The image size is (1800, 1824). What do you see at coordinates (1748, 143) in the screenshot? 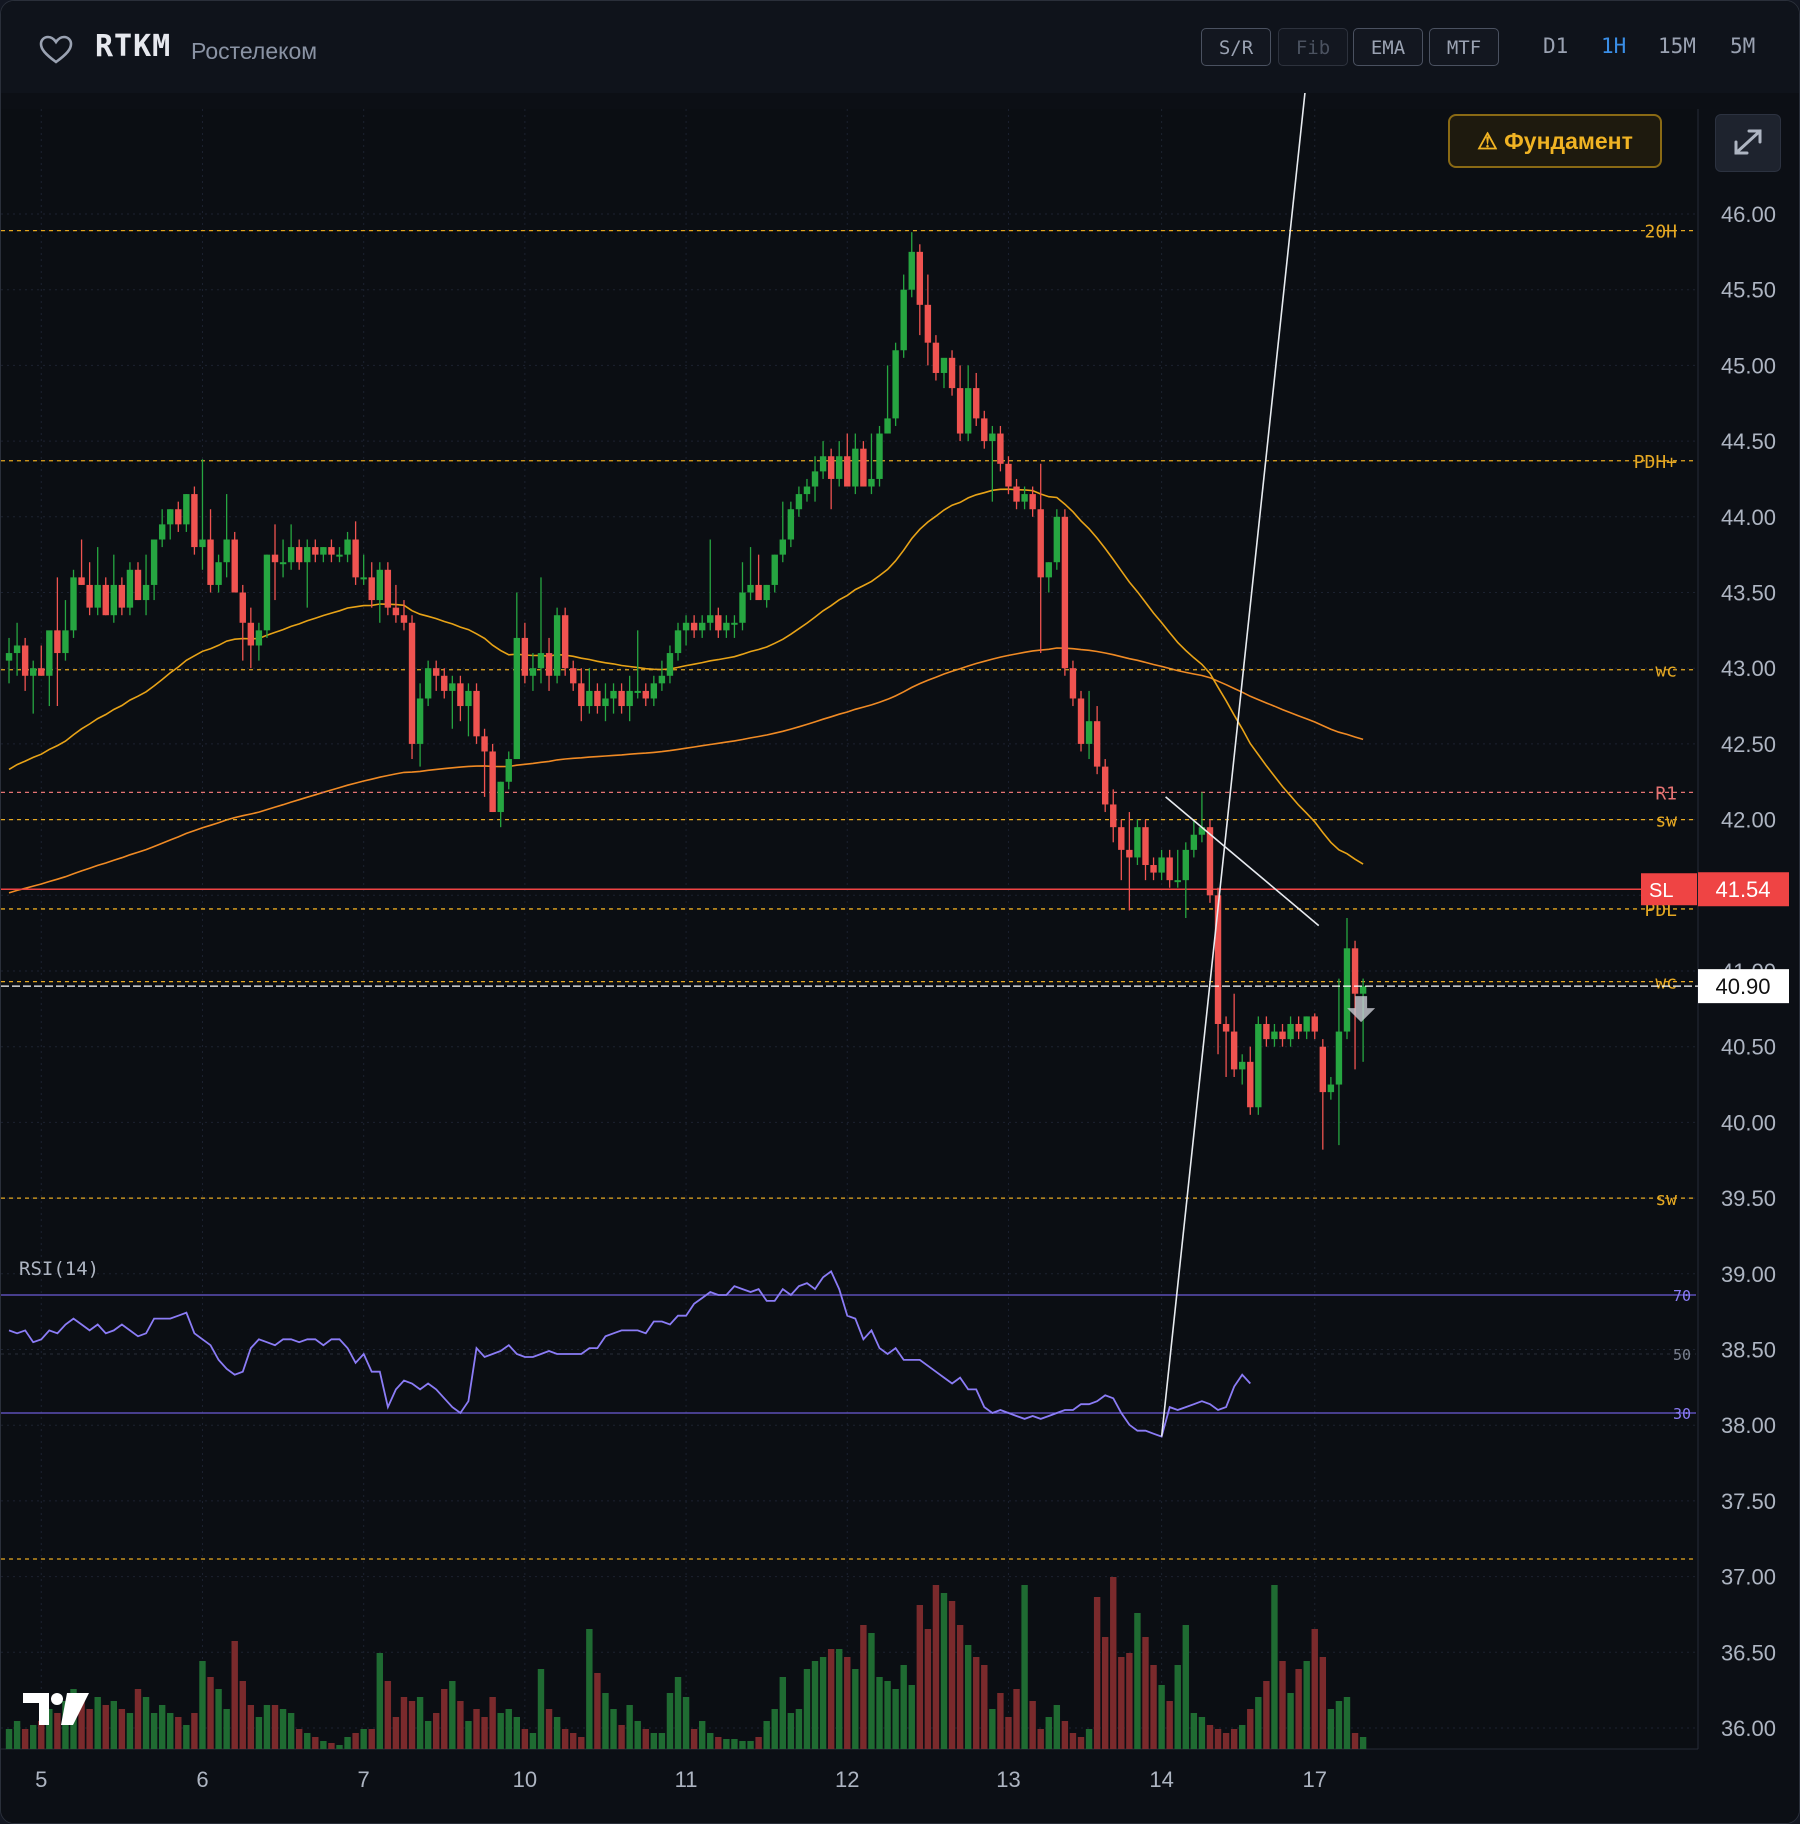
I see `expand-icon` at bounding box center [1748, 143].